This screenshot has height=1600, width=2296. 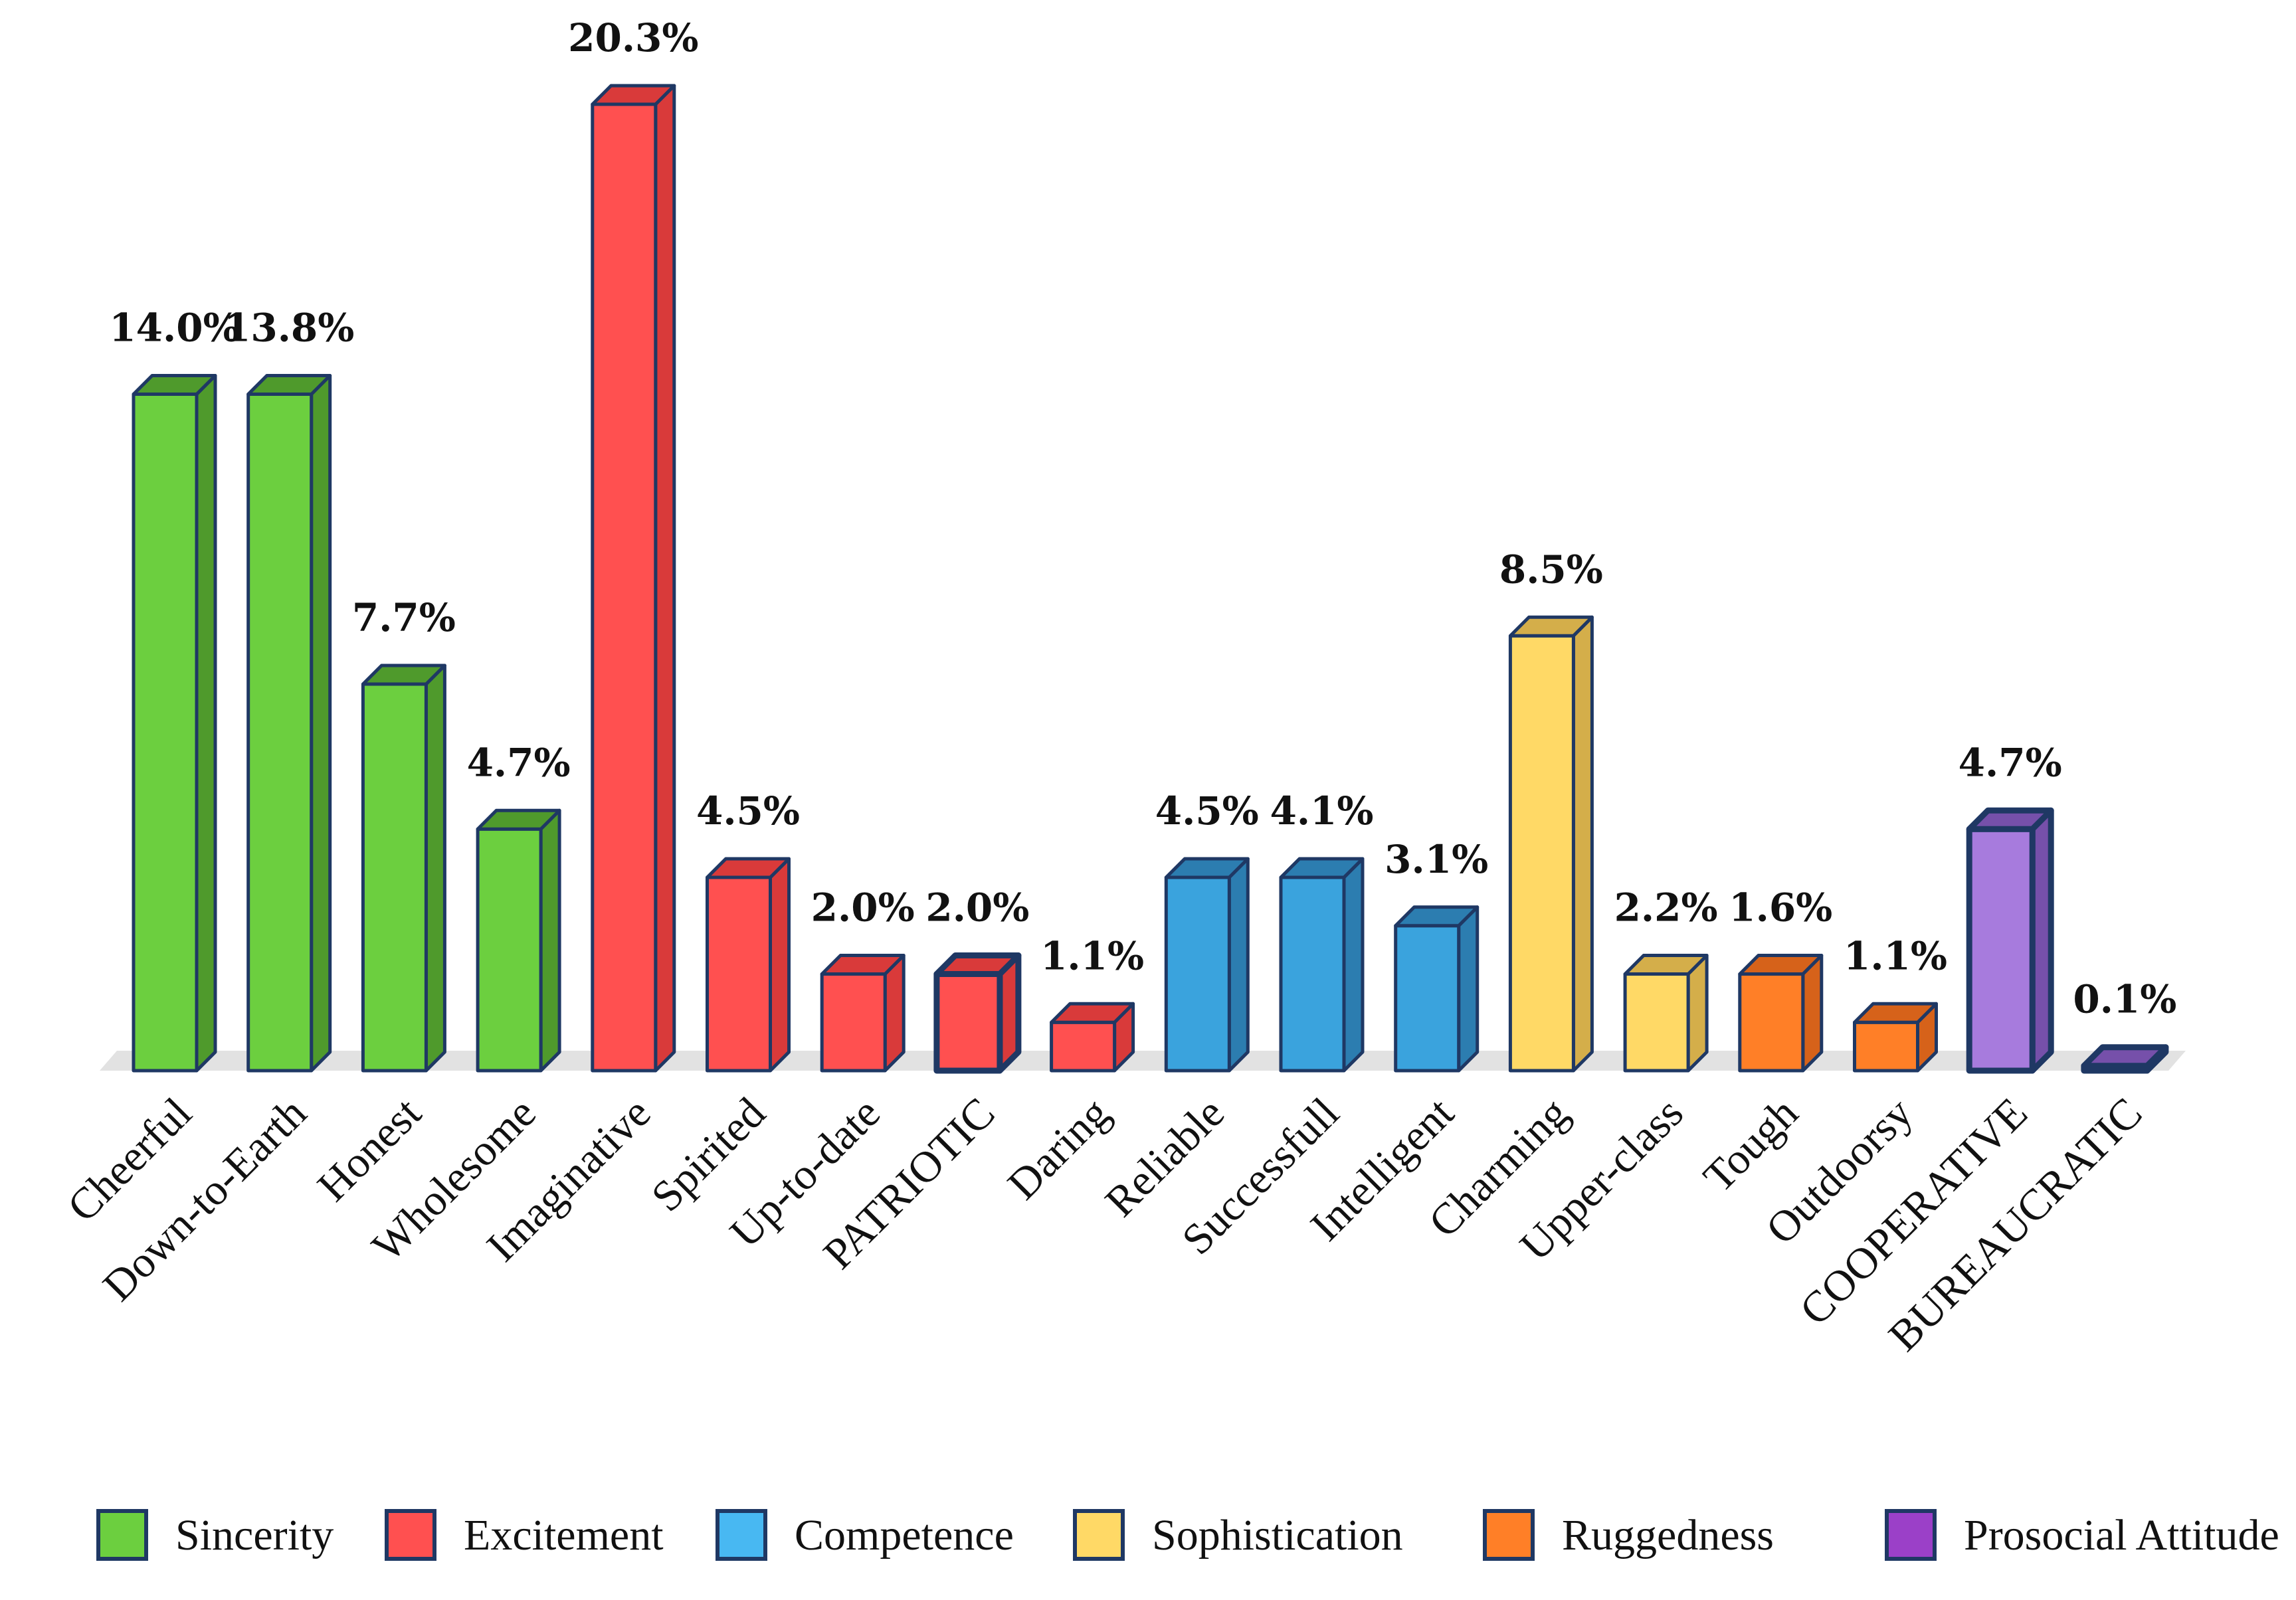 I want to click on bar-tough-front, so click(x=1772, y=1022).